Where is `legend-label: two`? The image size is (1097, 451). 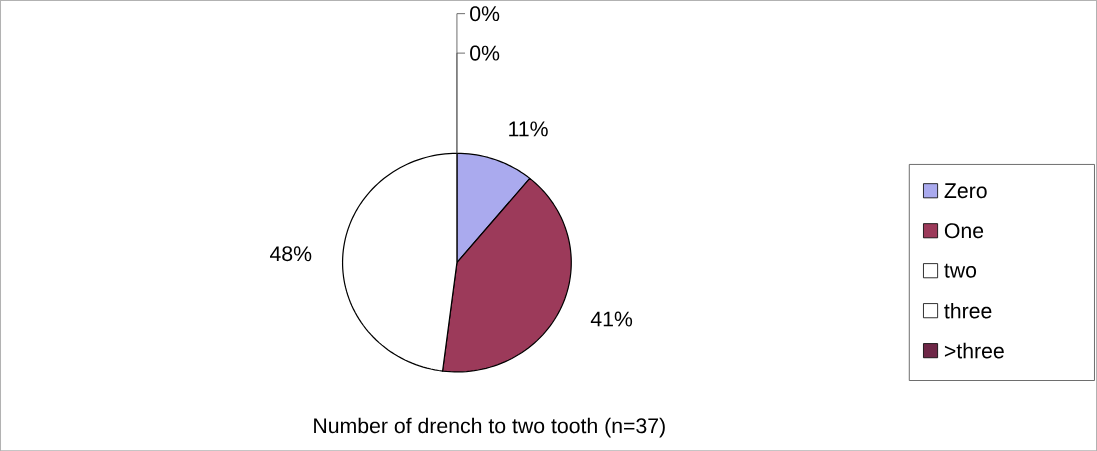 legend-label: two is located at coordinates (960, 270).